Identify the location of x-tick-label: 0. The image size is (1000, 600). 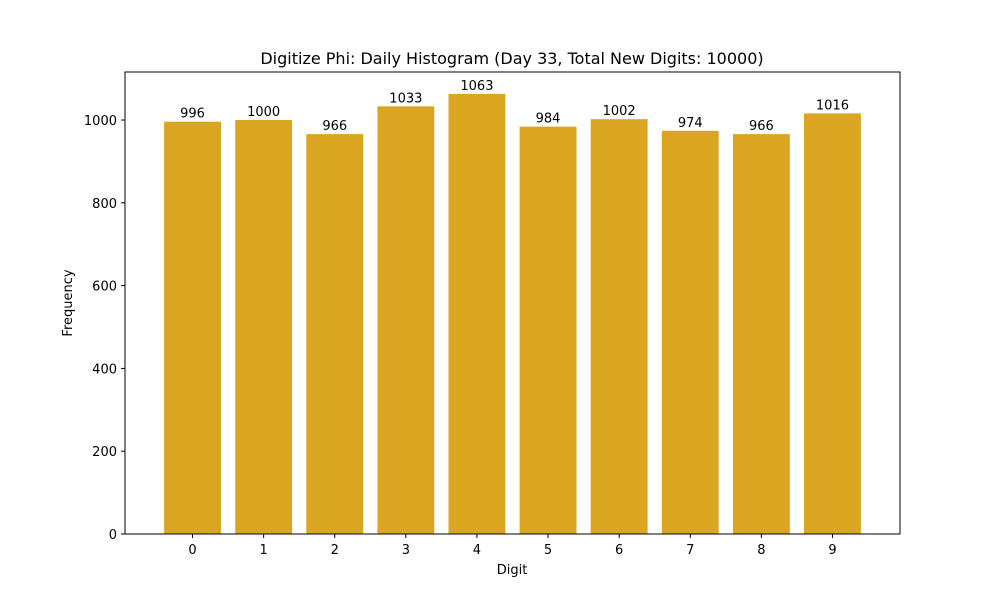
(192, 550).